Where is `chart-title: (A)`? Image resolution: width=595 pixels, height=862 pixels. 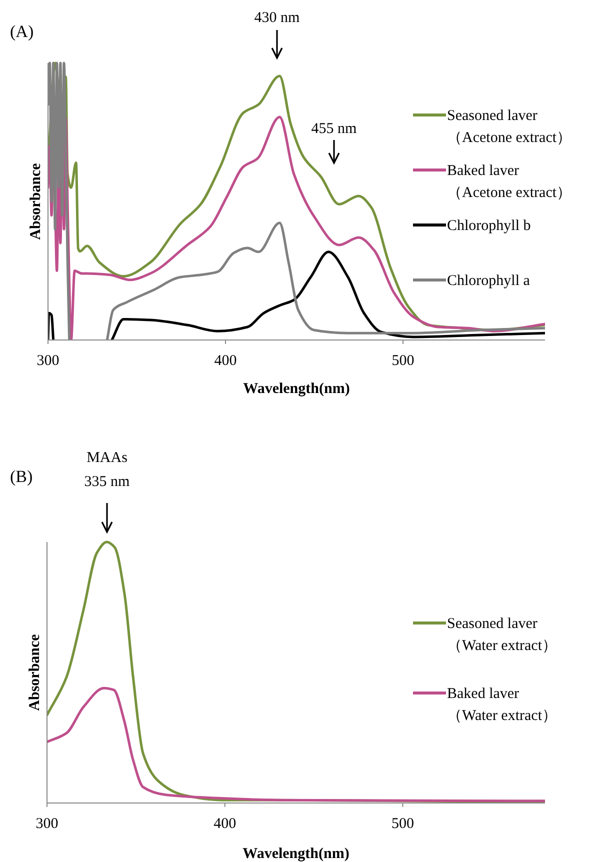 chart-title: (A) is located at coordinates (22, 31).